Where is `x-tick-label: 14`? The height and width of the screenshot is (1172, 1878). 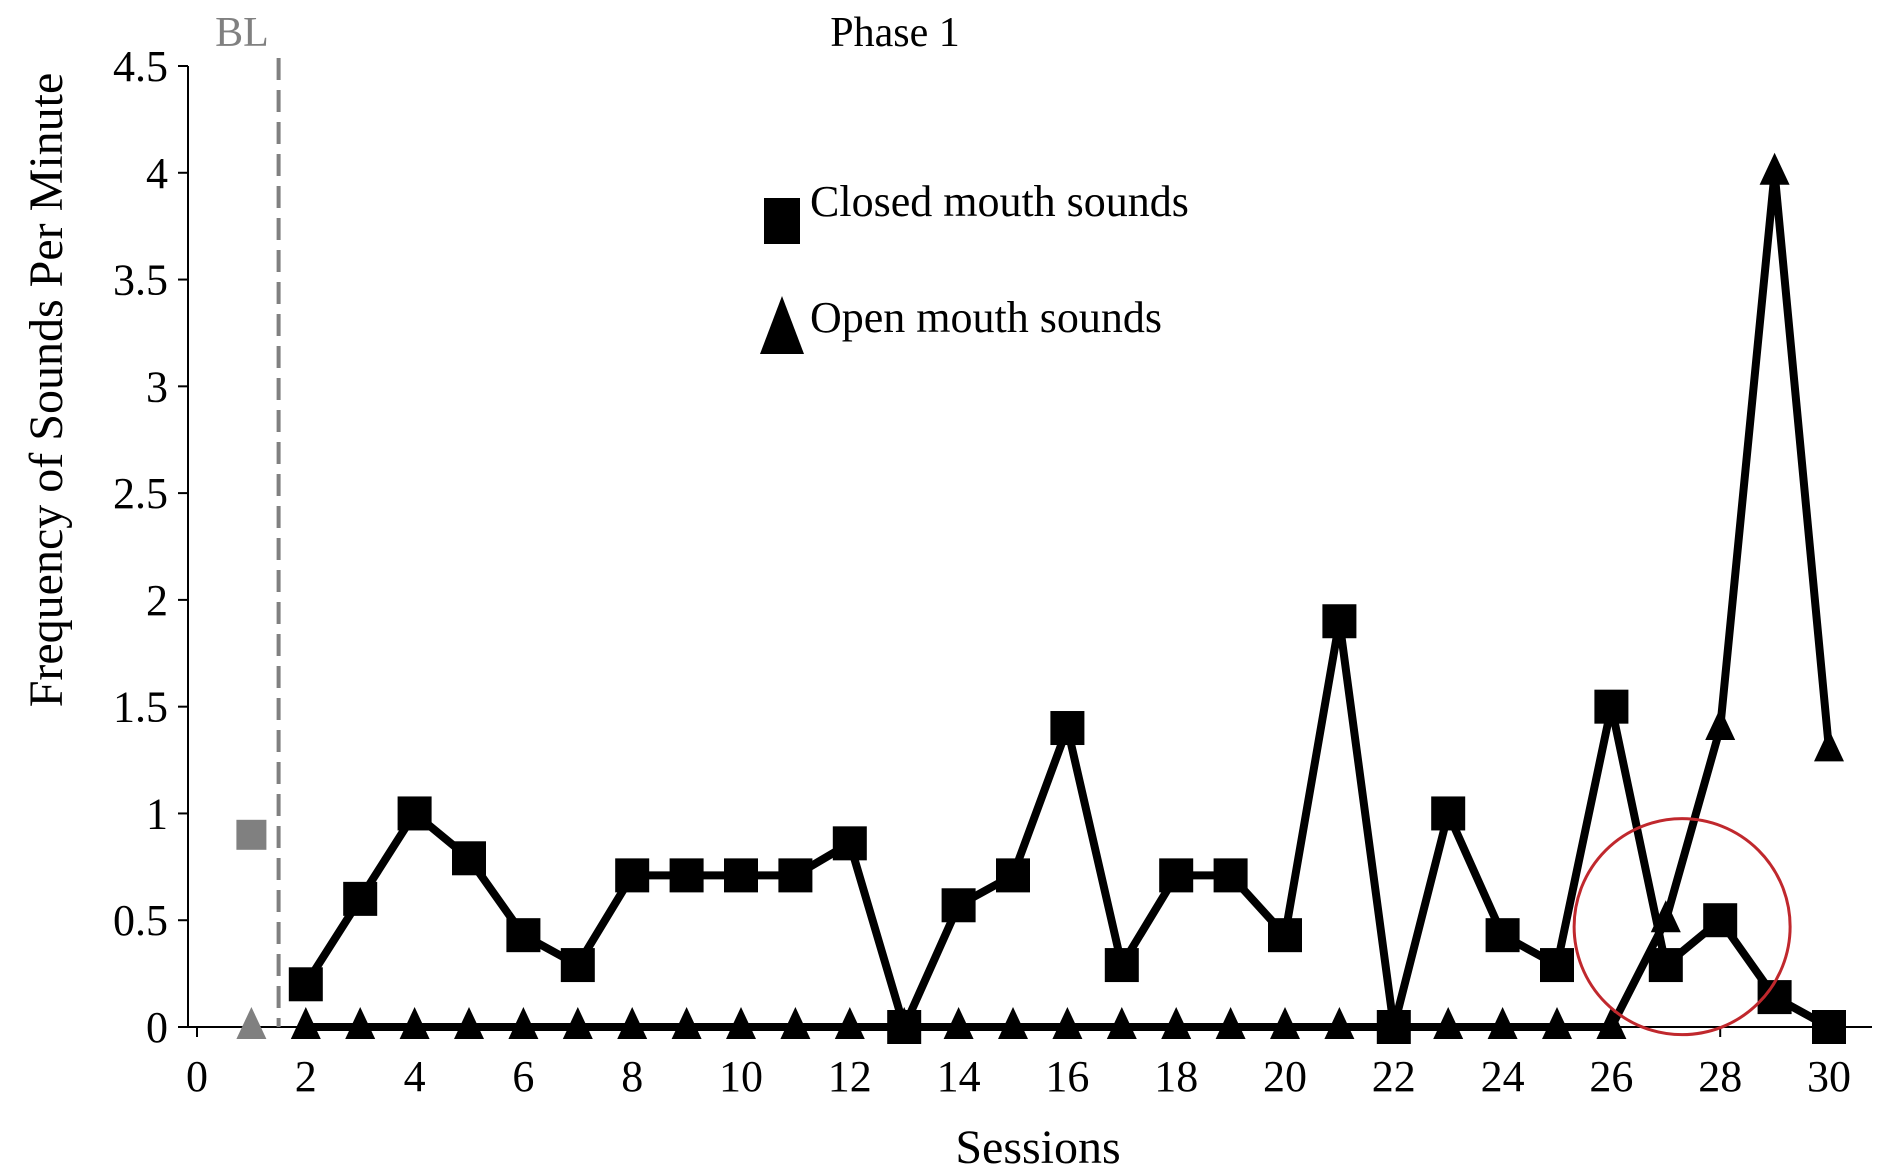
x-tick-label: 14 is located at coordinates (959, 1076).